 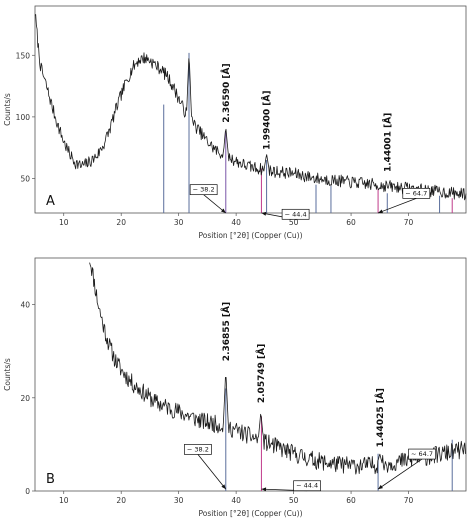 I want to click on peak-label: 2.36855 [Å], so click(x=226, y=331).